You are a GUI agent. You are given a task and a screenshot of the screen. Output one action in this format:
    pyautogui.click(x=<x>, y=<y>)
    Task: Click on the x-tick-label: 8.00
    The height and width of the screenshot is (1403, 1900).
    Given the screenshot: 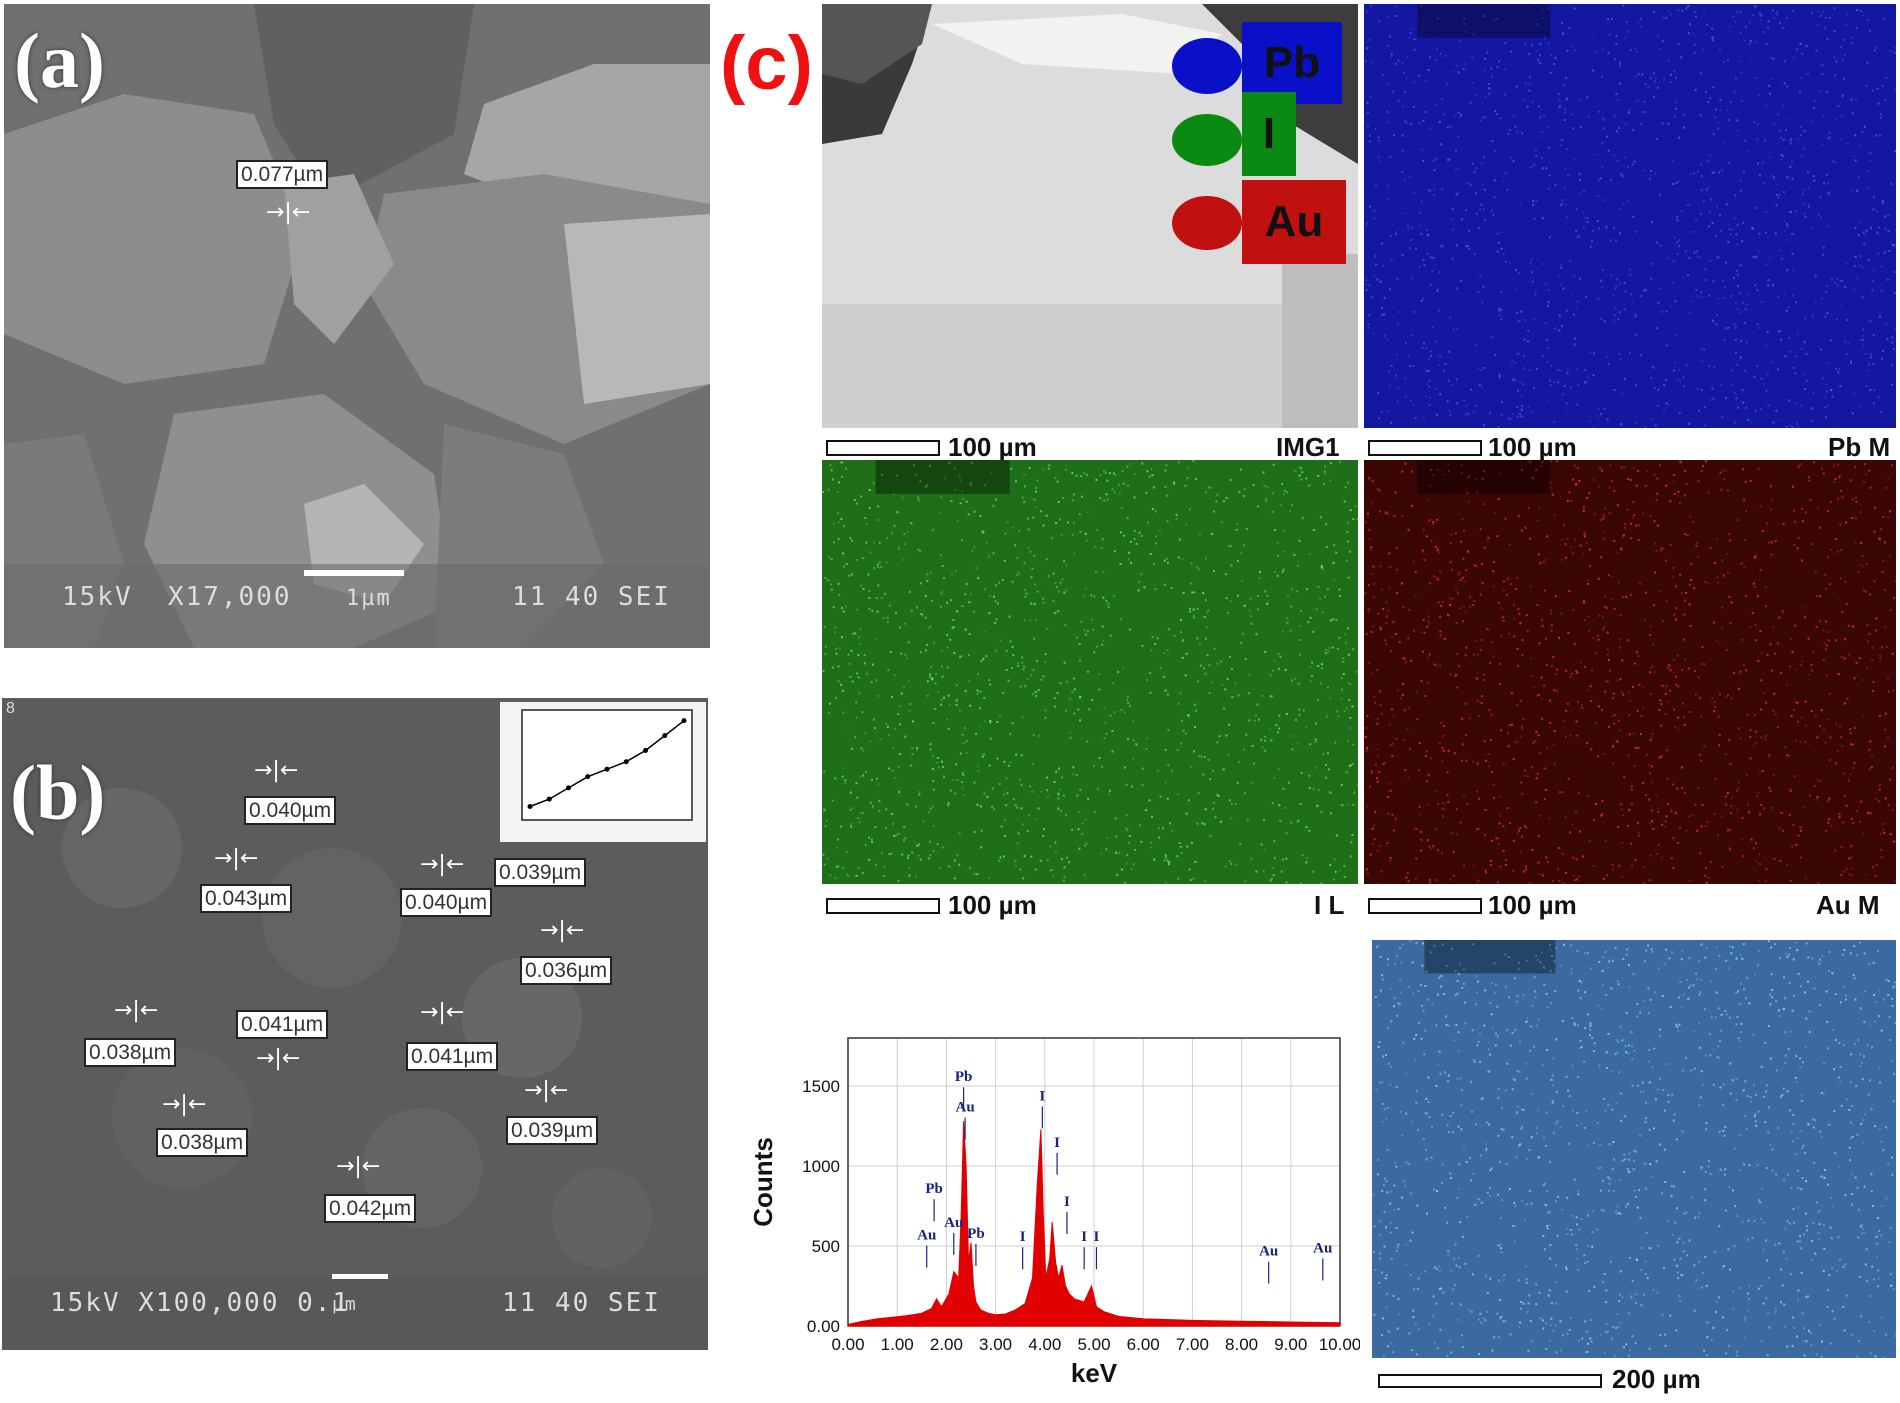 What is the action you would take?
    pyautogui.click(x=1241, y=1344)
    